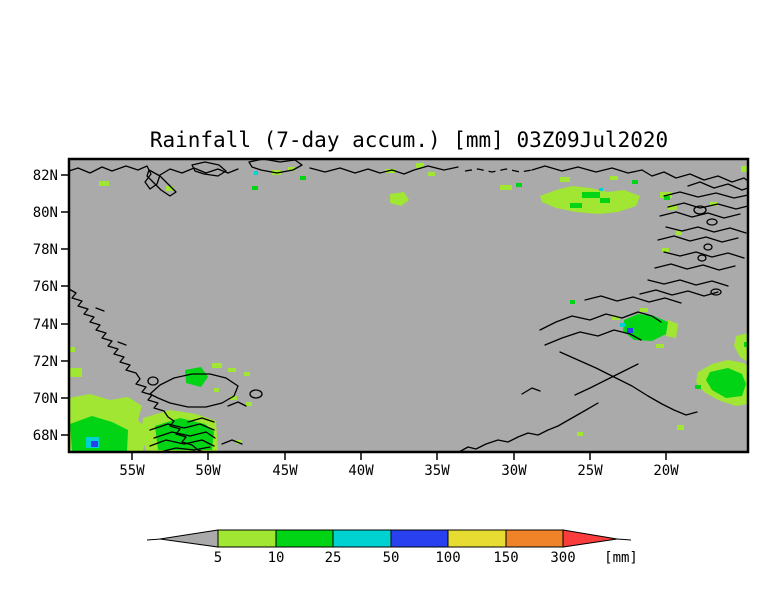 The height and width of the screenshot is (612, 784). I want to click on colorbar-tick-label: 150, so click(505, 558).